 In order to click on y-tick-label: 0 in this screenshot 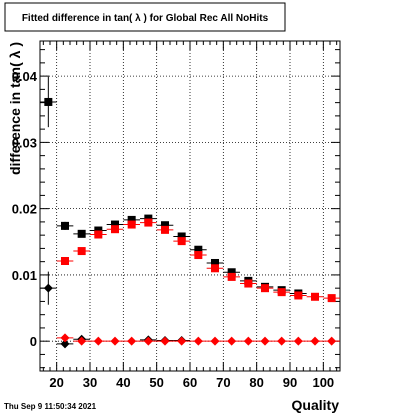, I will do `click(33, 341)`.